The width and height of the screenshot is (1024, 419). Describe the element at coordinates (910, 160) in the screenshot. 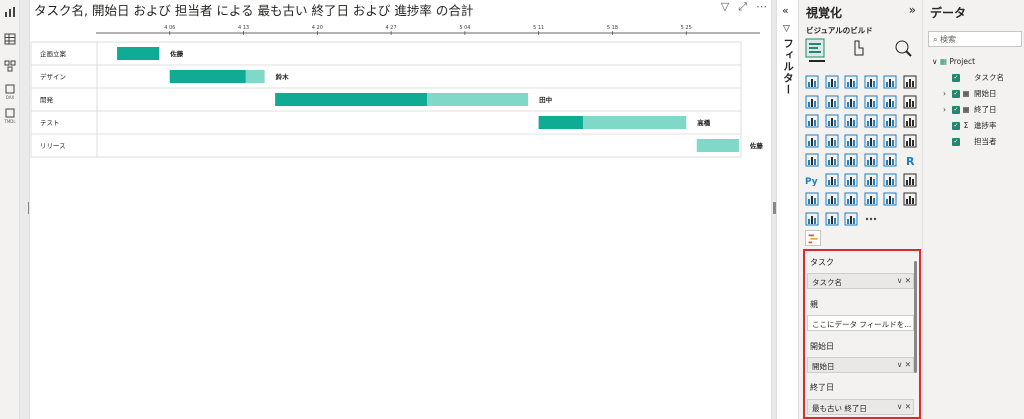

I see `r-visual-icon: R` at that location.